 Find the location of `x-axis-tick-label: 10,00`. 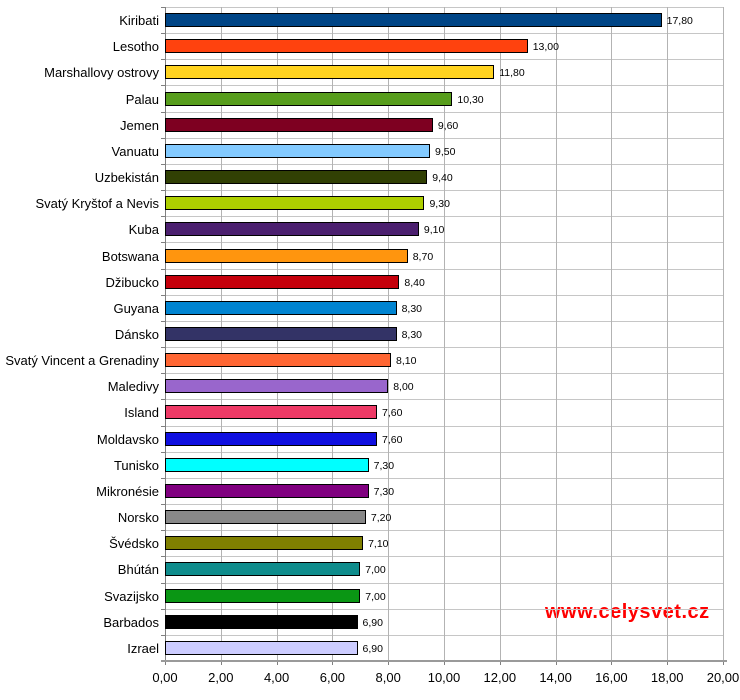

x-axis-tick-label: 10,00 is located at coordinates (444, 677).